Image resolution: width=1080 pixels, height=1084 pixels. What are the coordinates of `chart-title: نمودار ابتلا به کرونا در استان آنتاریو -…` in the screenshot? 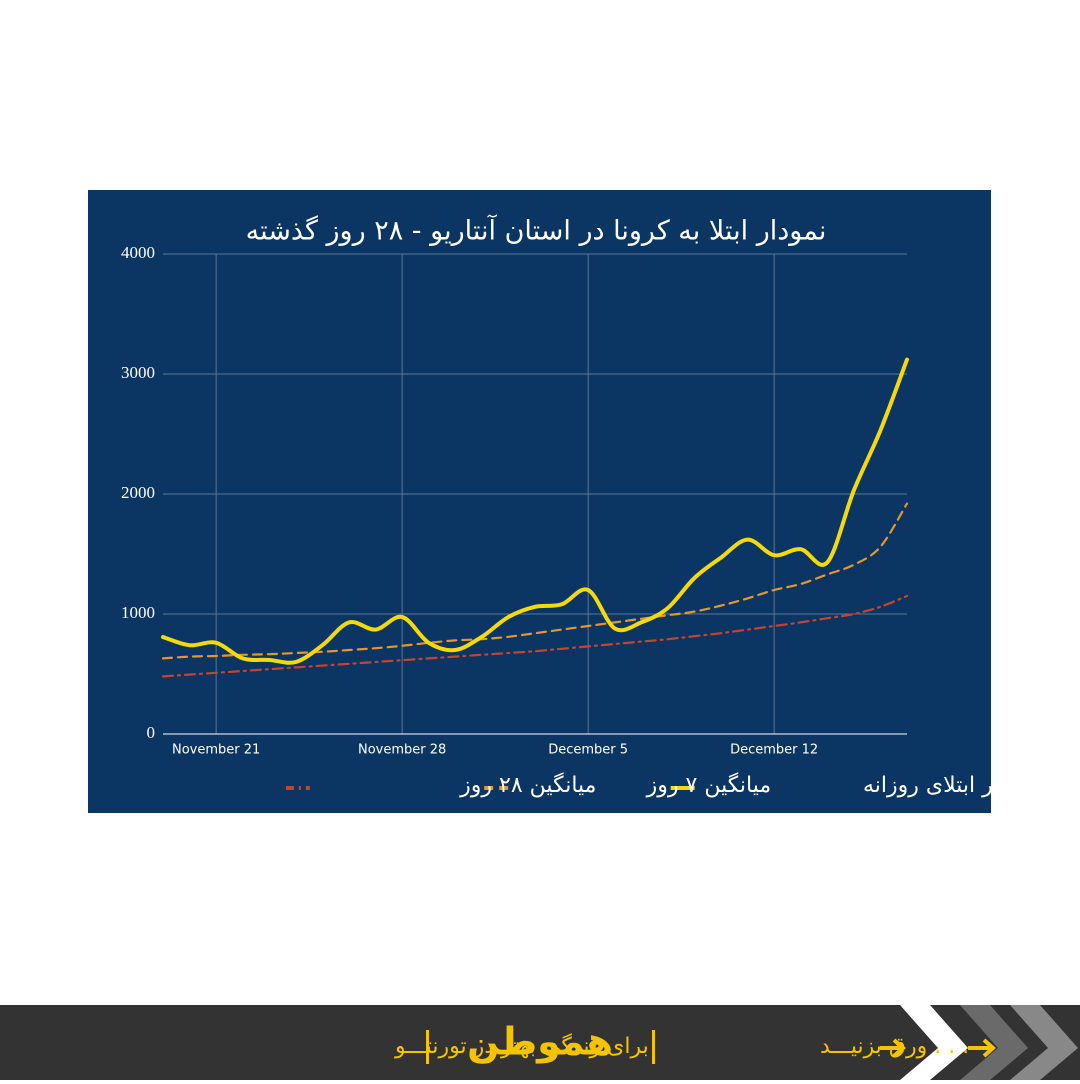 It's located at (536, 231).